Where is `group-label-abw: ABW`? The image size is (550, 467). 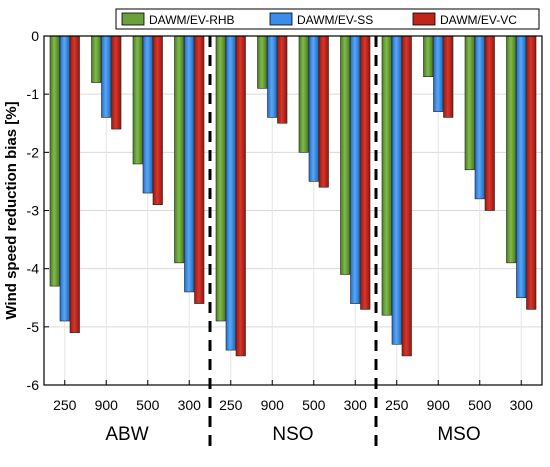 group-label-abw: ABW is located at coordinates (126, 434).